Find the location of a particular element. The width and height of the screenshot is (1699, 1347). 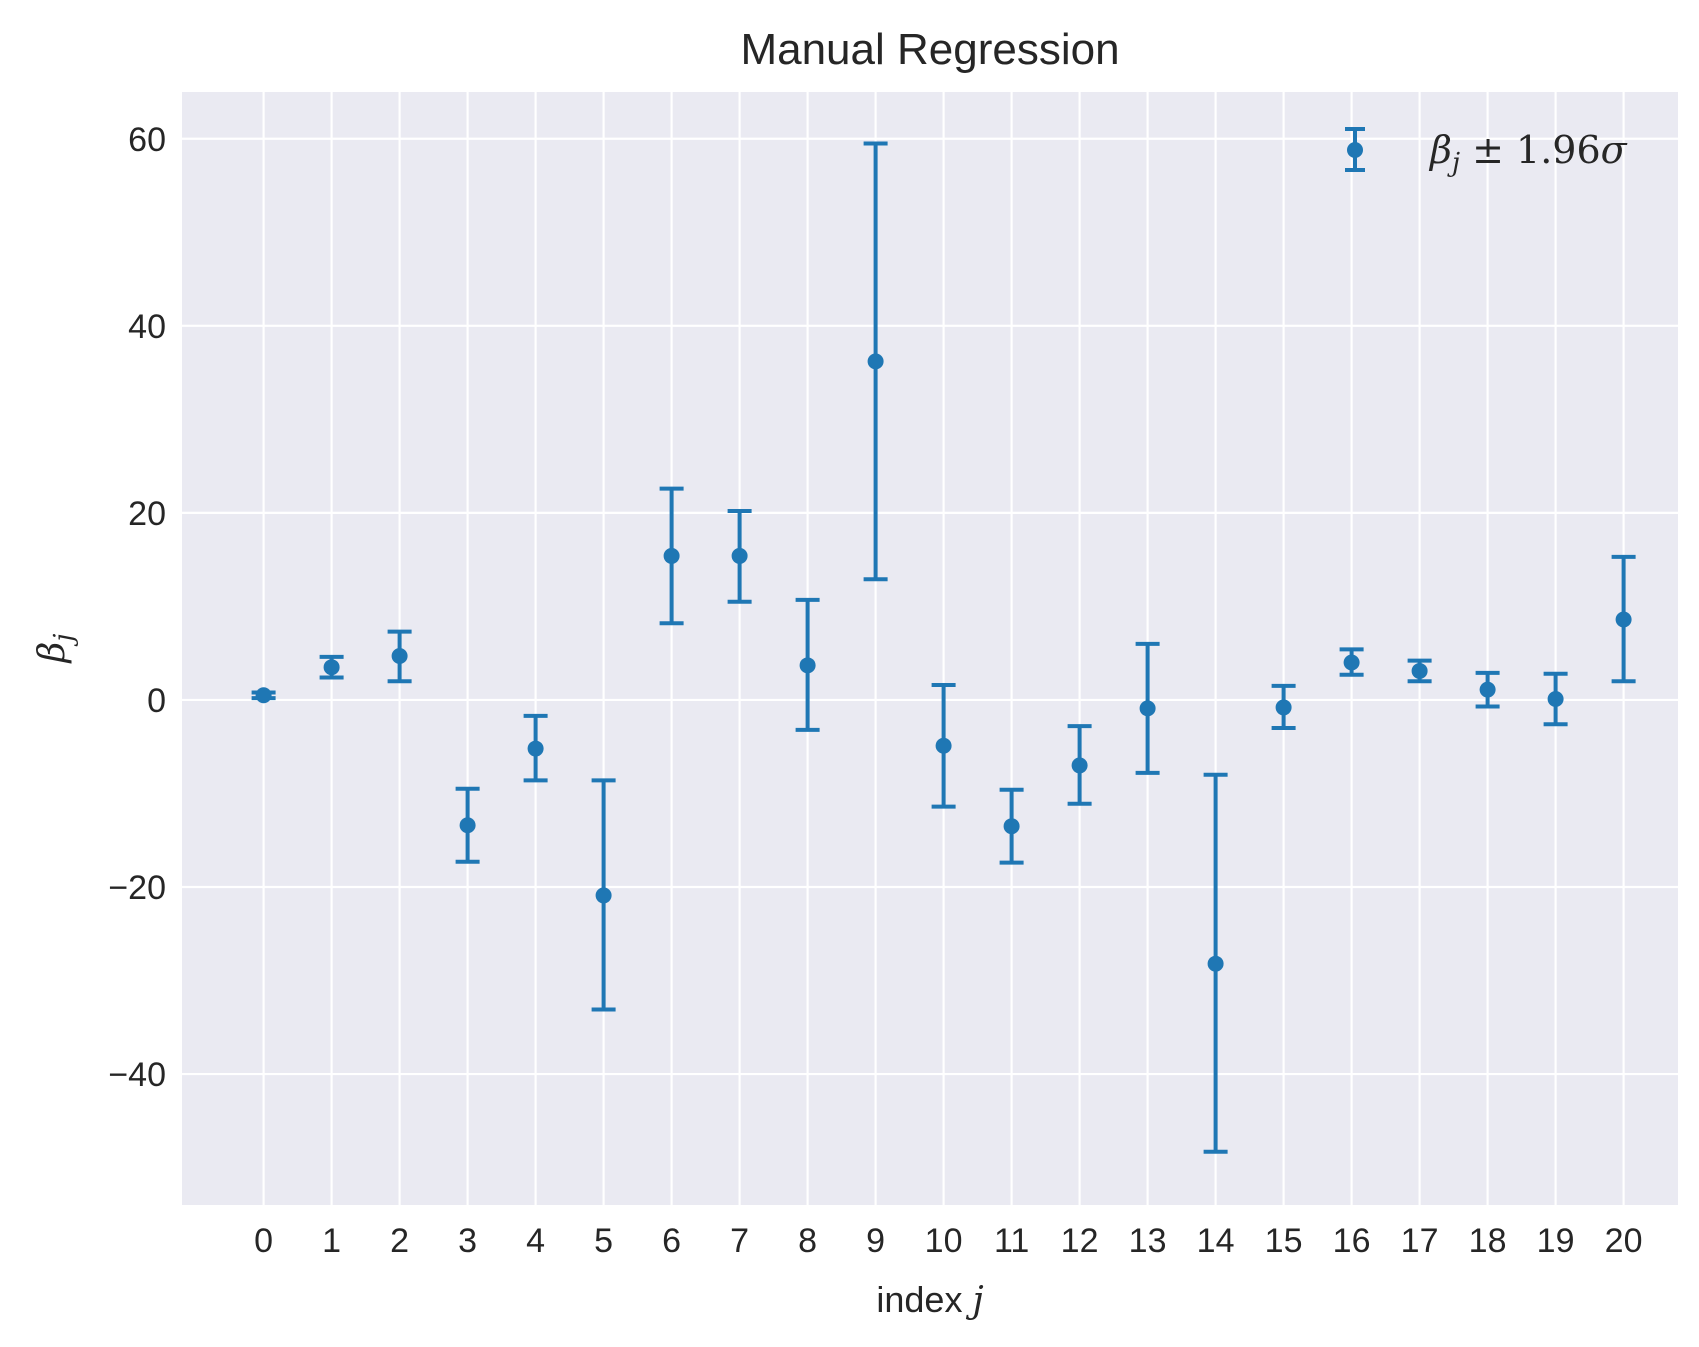

x-tick-label: 8 is located at coordinates (807, 1241).